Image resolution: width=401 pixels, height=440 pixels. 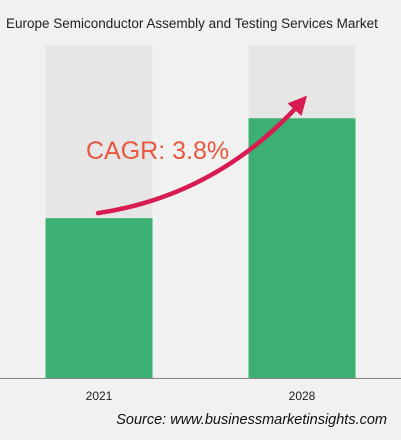 What do you see at coordinates (251, 420) in the screenshot?
I see `source-note: Source: www.businessmarketinsights.com` at bounding box center [251, 420].